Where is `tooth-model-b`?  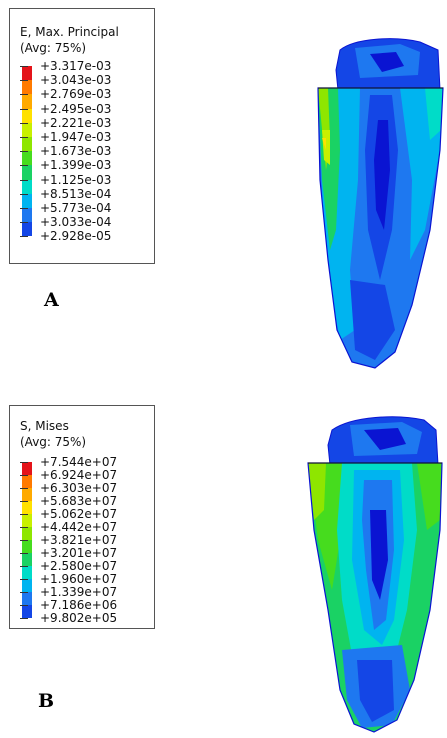 tooth-model-b is located at coordinates (375, 574).